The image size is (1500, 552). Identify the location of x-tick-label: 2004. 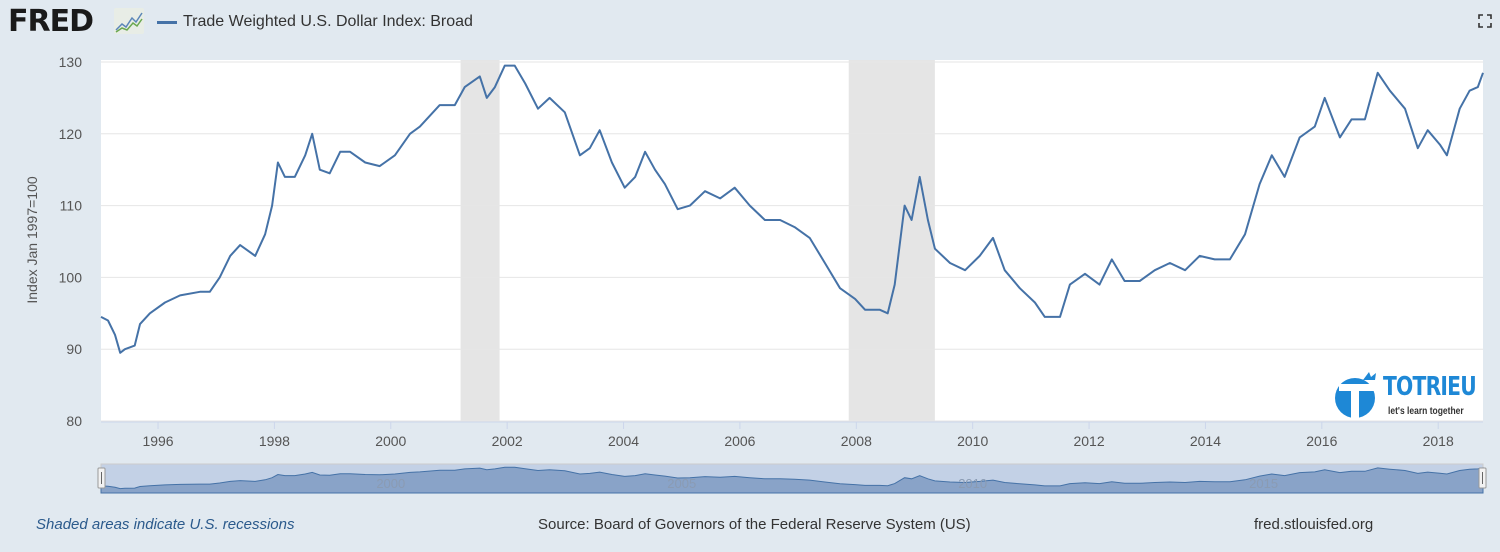
(623, 441).